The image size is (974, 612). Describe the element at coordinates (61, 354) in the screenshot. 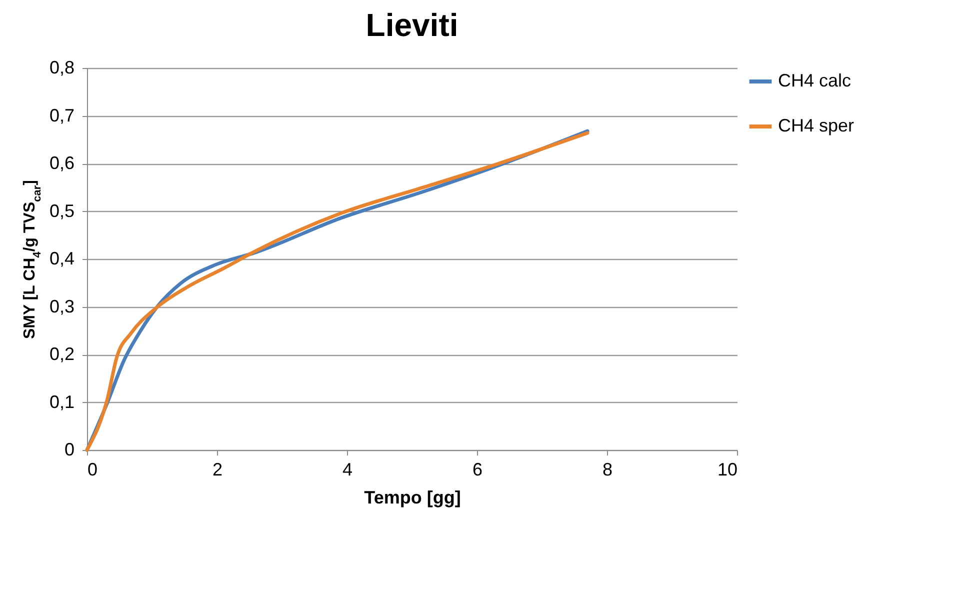

I see `y-tick-label: 0,2` at that location.